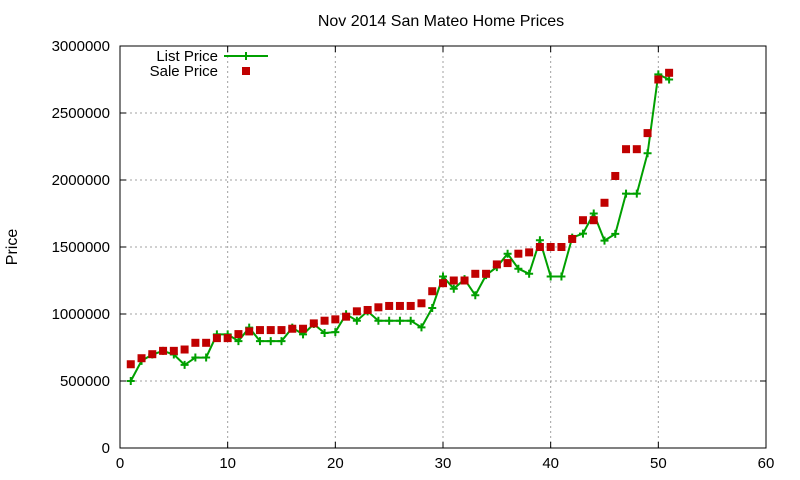 The width and height of the screenshot is (800, 480). Describe the element at coordinates (443, 463) in the screenshot. I see `x-tick-label: 30` at that location.